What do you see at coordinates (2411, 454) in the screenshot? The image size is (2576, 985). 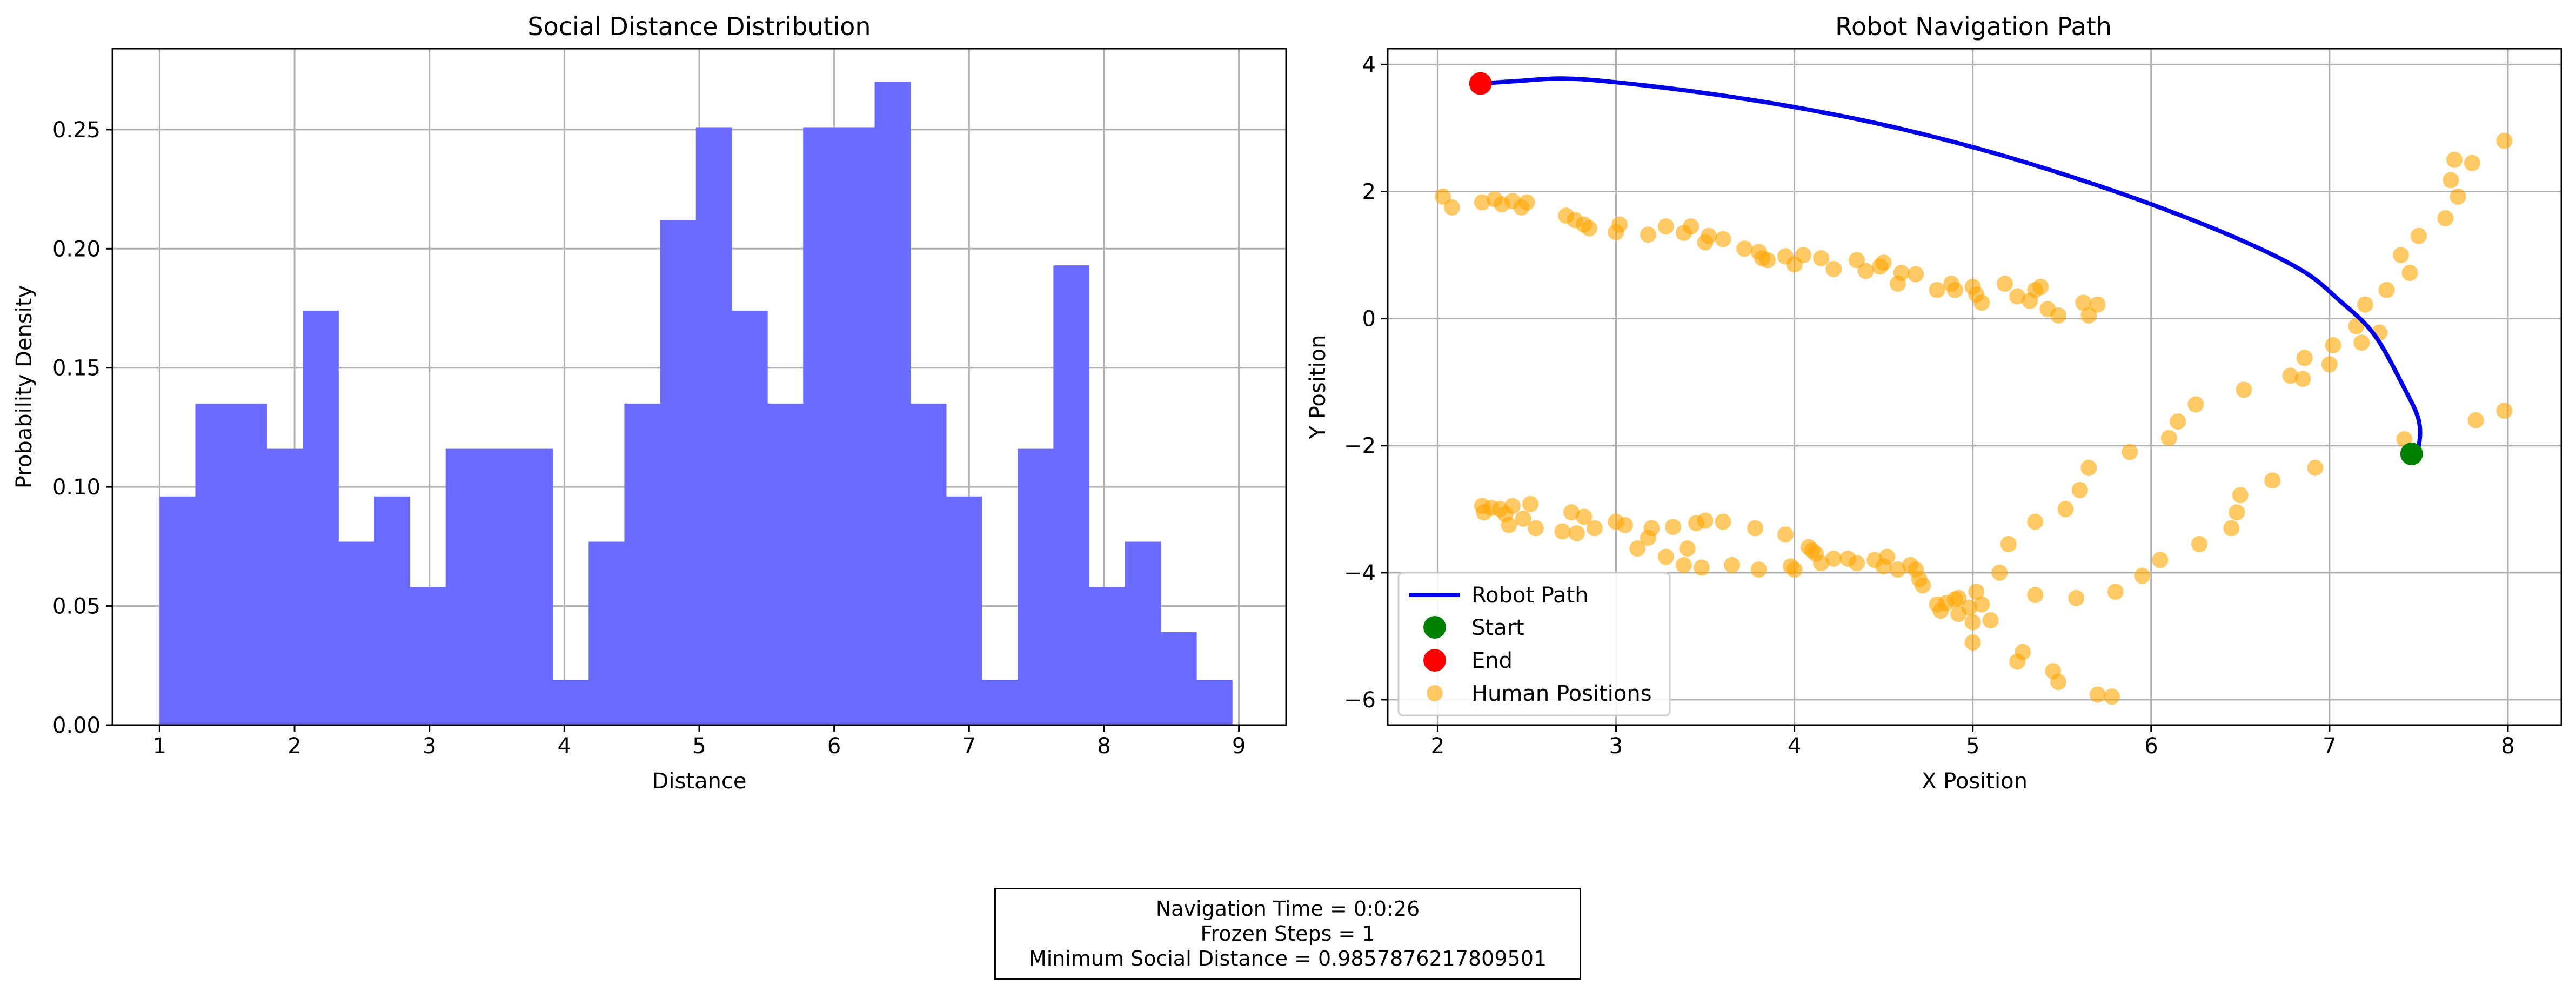 I see `start-marker` at bounding box center [2411, 454].